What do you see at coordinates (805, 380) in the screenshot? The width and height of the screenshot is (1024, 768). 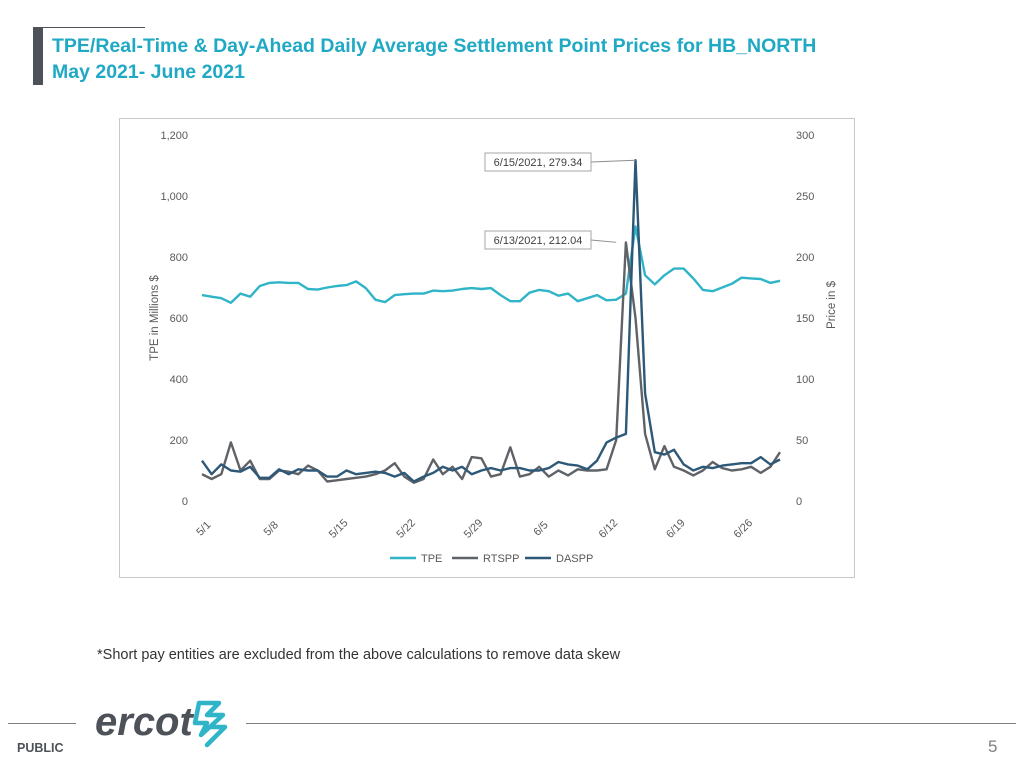 I see `y-tick-label-right: 100` at bounding box center [805, 380].